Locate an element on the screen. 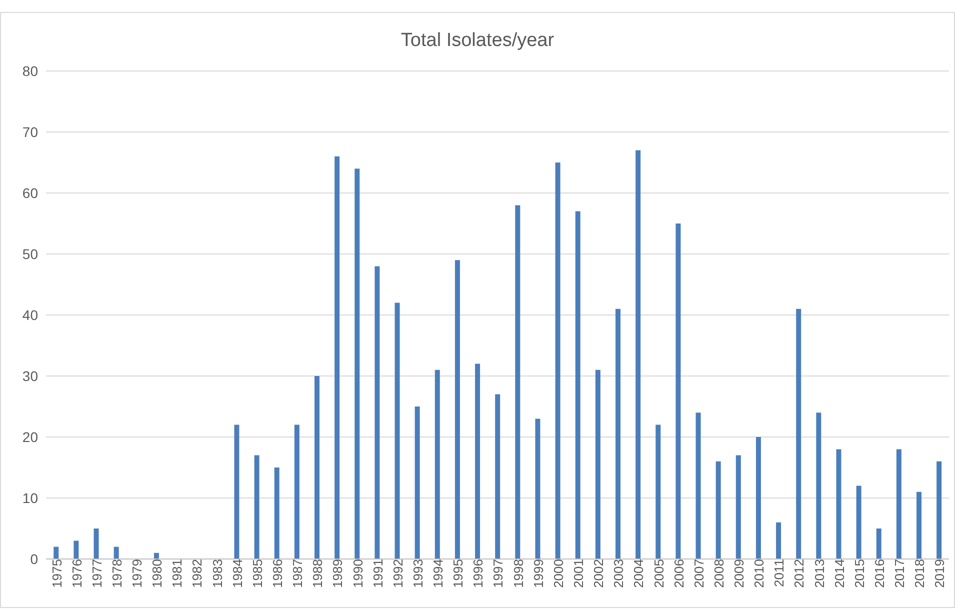  y-tick-label: 0 is located at coordinates (34, 558).